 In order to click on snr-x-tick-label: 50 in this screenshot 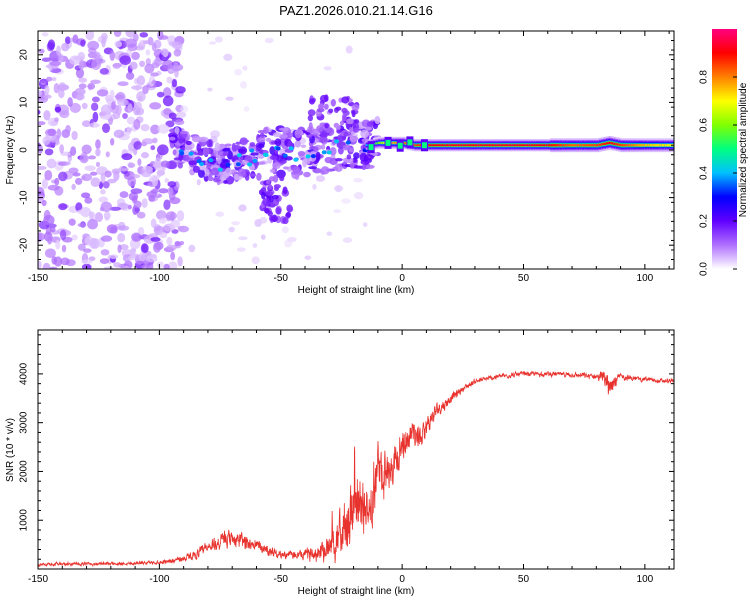, I will do `click(524, 579)`.